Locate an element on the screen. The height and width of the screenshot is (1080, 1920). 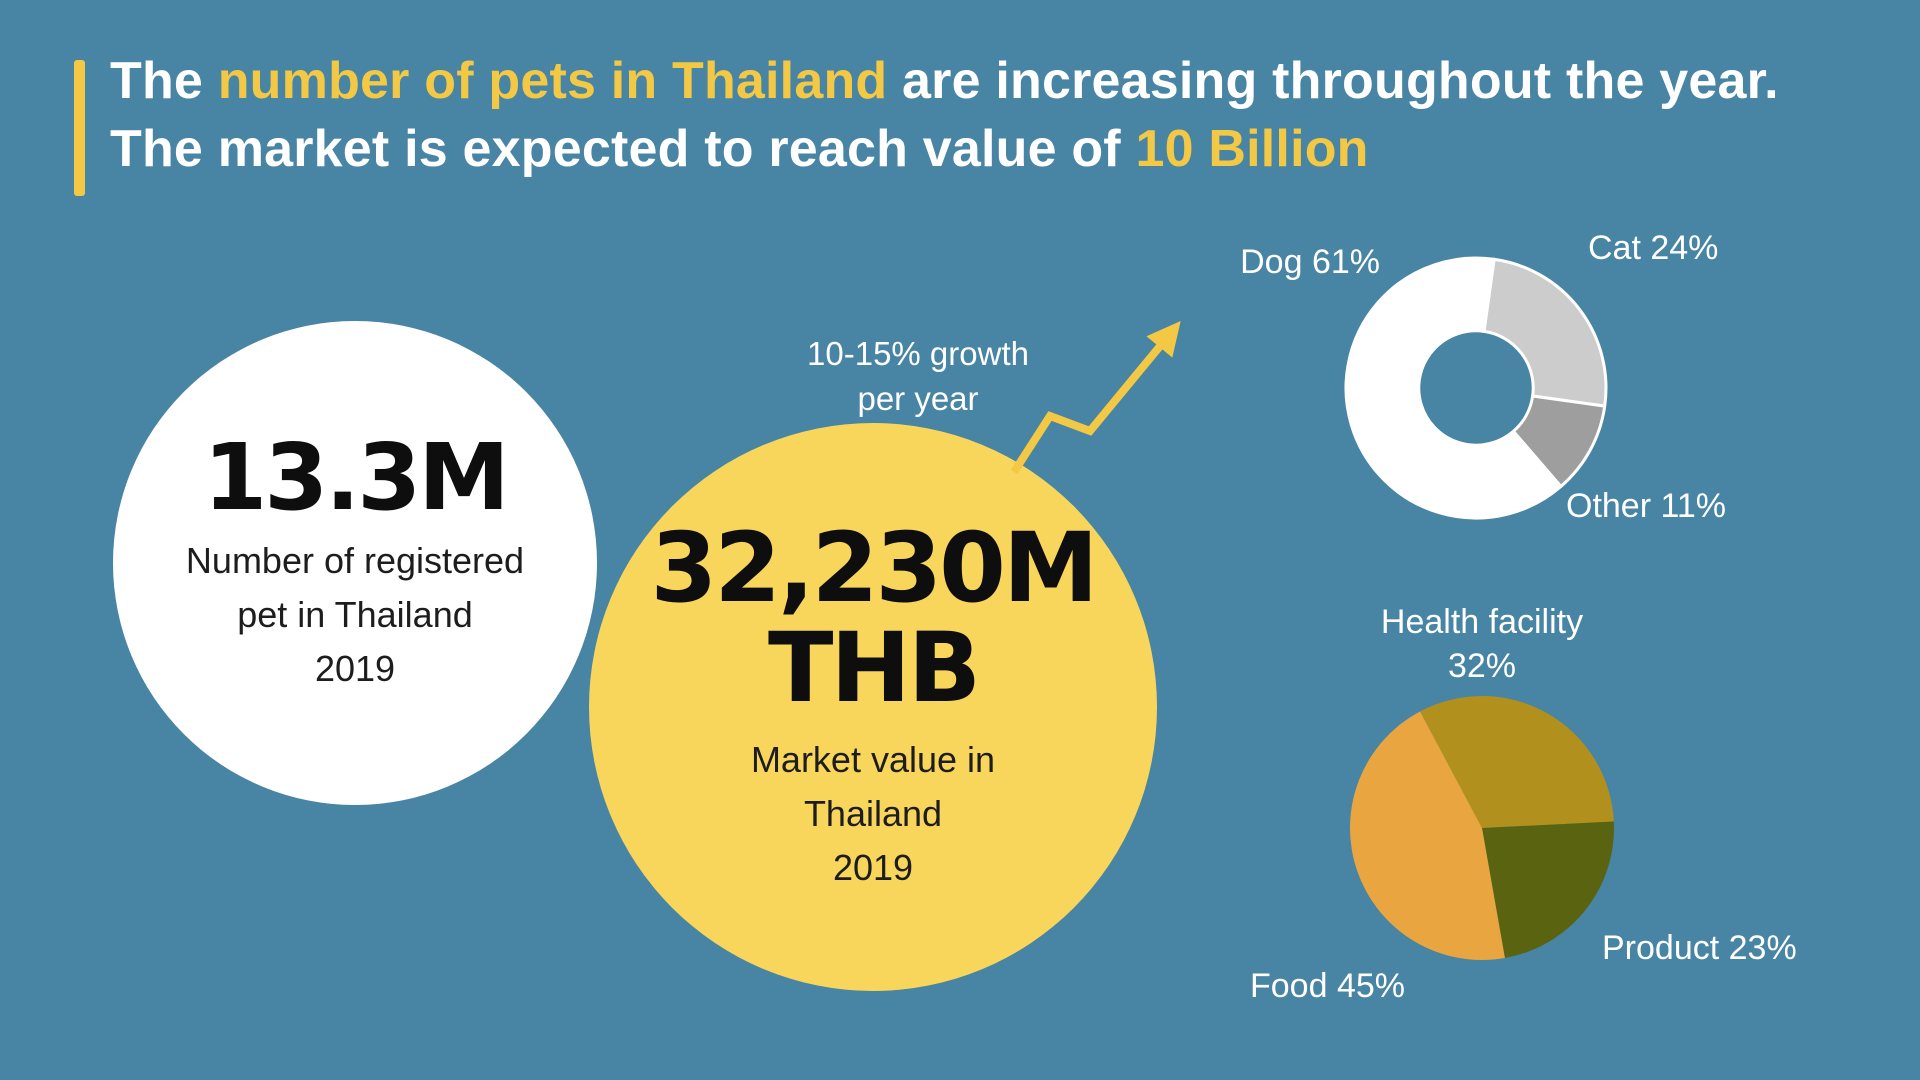
pet-type-donut-chart is located at coordinates (1476, 388).